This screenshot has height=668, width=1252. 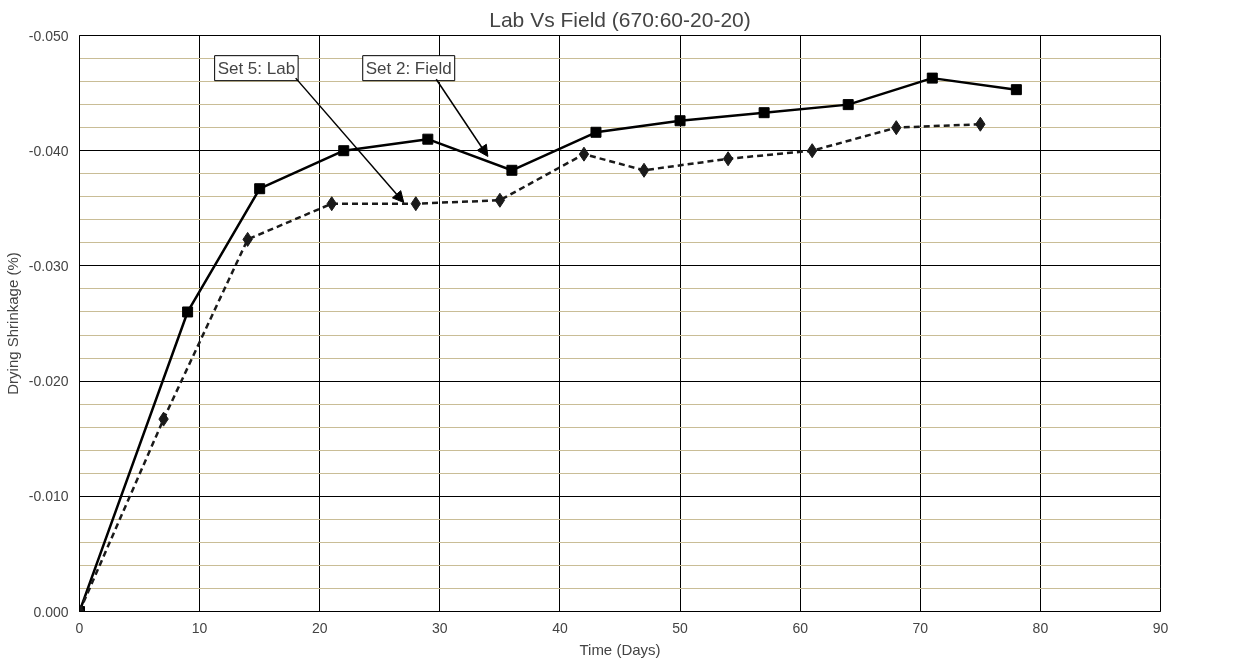 What do you see at coordinates (920, 627) in the screenshot?
I see `x-tick-label: 70` at bounding box center [920, 627].